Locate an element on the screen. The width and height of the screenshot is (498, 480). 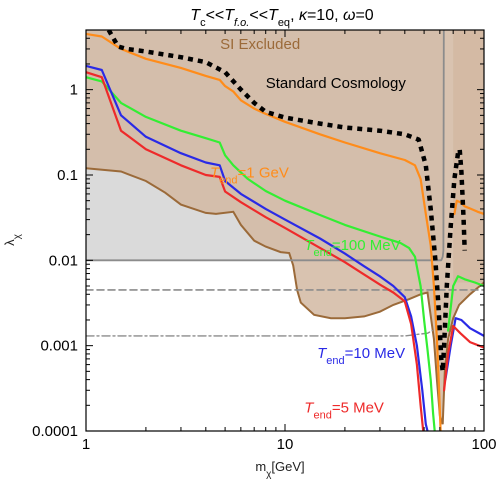
title-part: ω is located at coordinates (349, 15).